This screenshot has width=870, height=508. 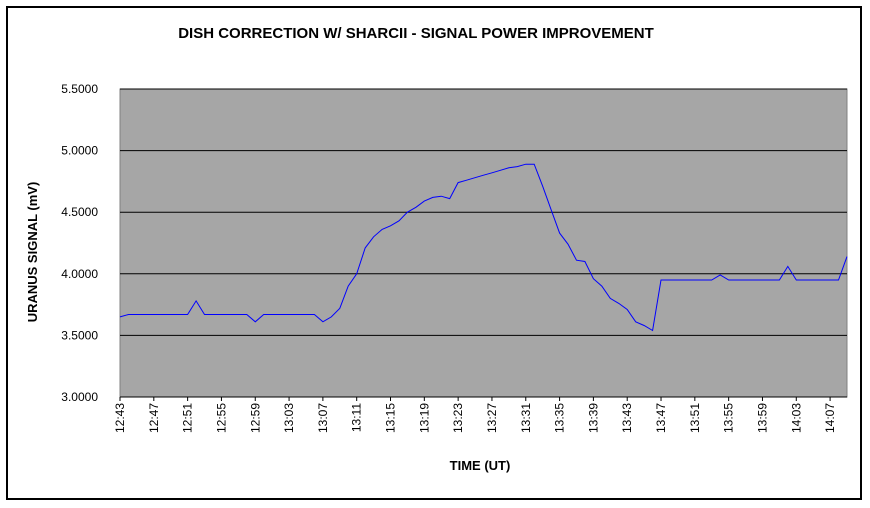 What do you see at coordinates (593, 418) in the screenshot?
I see `x-tick-label: 13:39` at bounding box center [593, 418].